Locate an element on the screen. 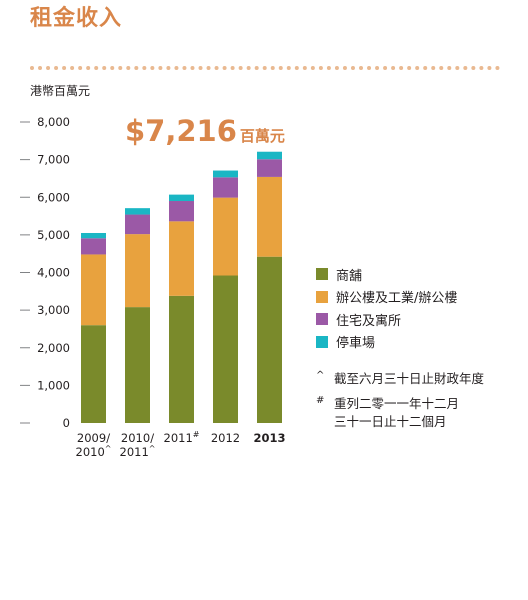 The height and width of the screenshot is (600, 528). legend-item: 住宅及寓所 is located at coordinates (386, 319).